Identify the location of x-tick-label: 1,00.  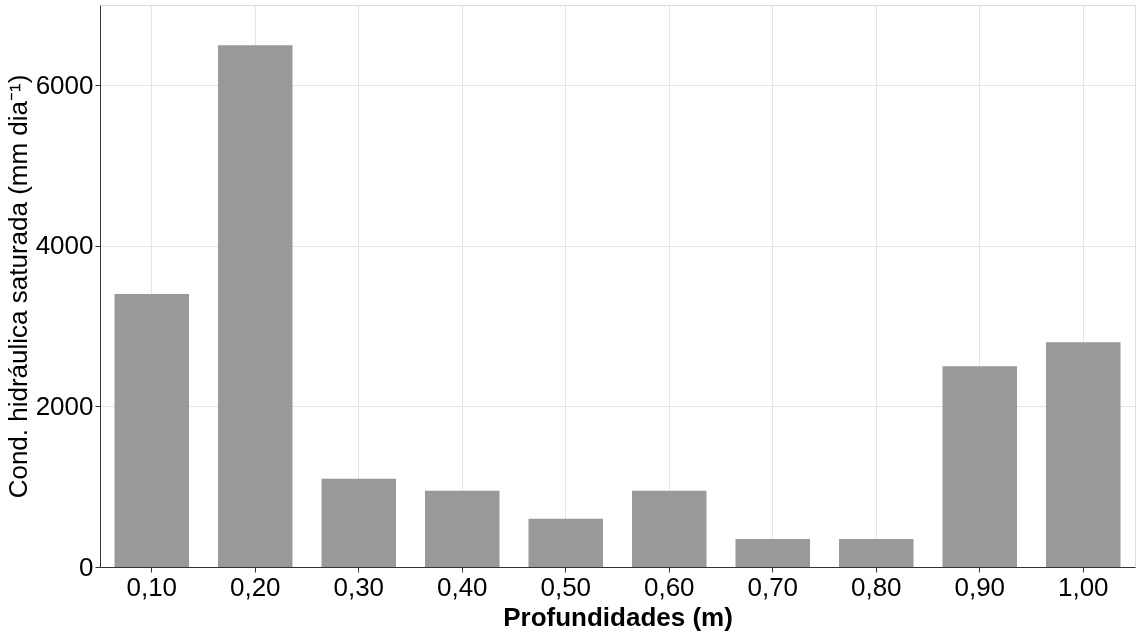
(1083, 586).